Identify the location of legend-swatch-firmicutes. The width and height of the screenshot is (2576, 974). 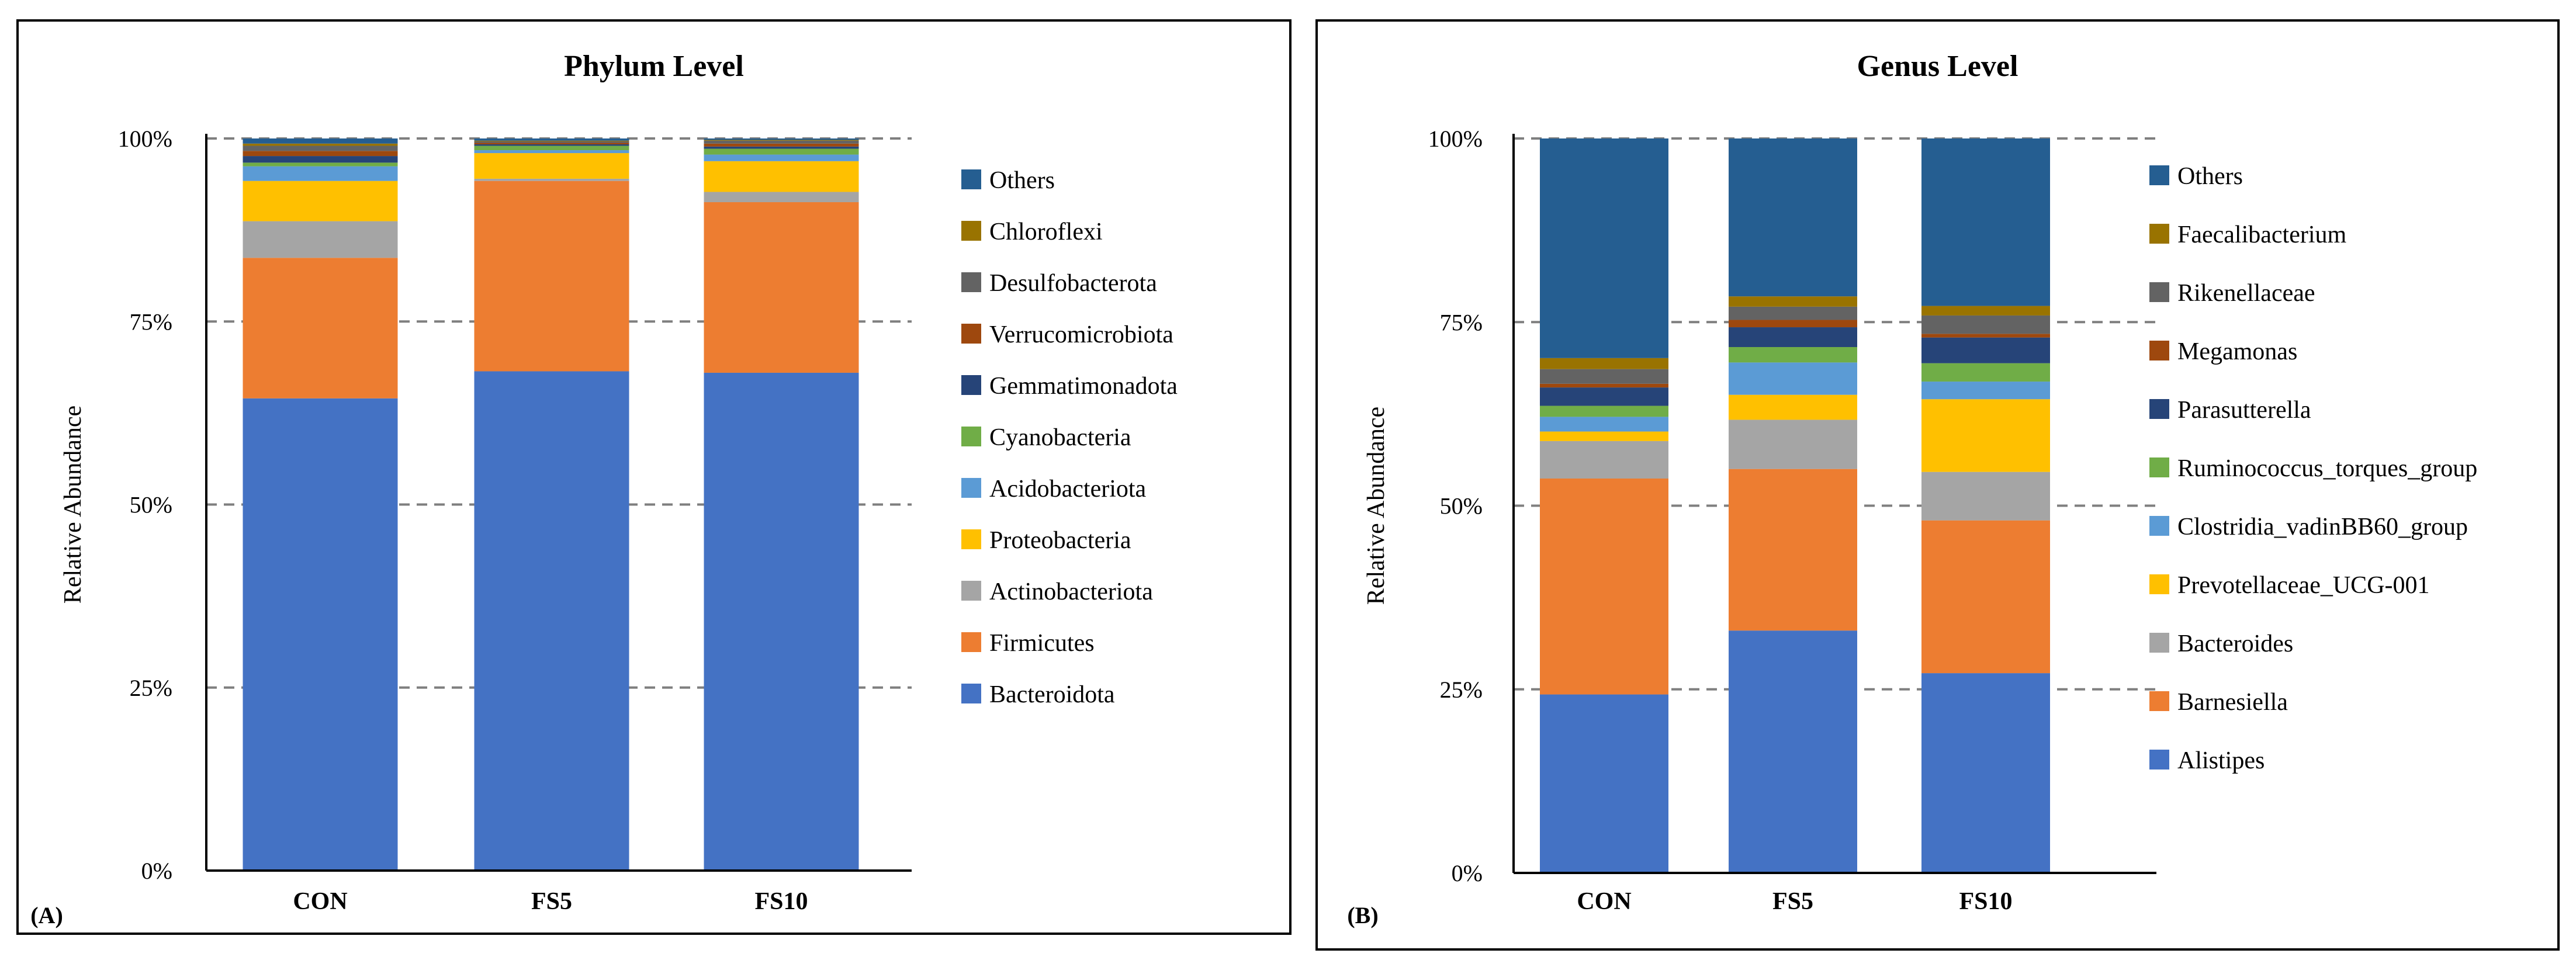
(971, 642).